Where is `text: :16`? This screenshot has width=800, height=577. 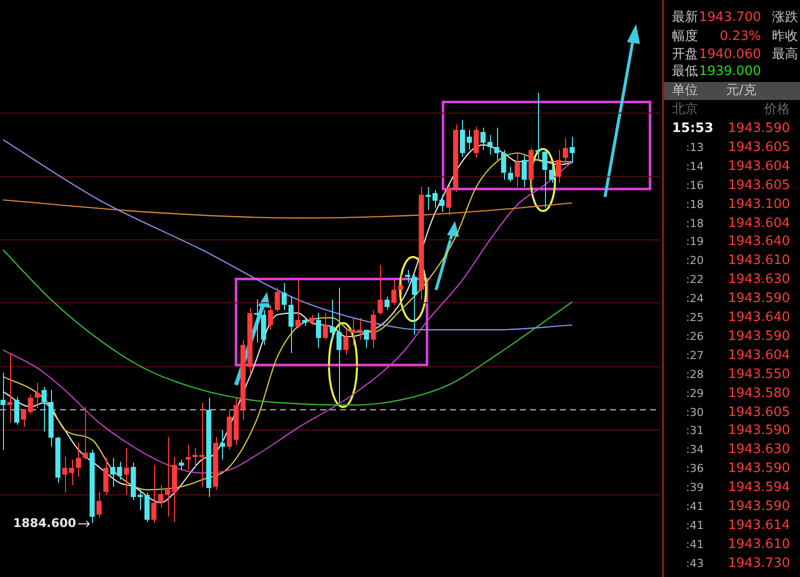 text: :16 is located at coordinates (695, 186).